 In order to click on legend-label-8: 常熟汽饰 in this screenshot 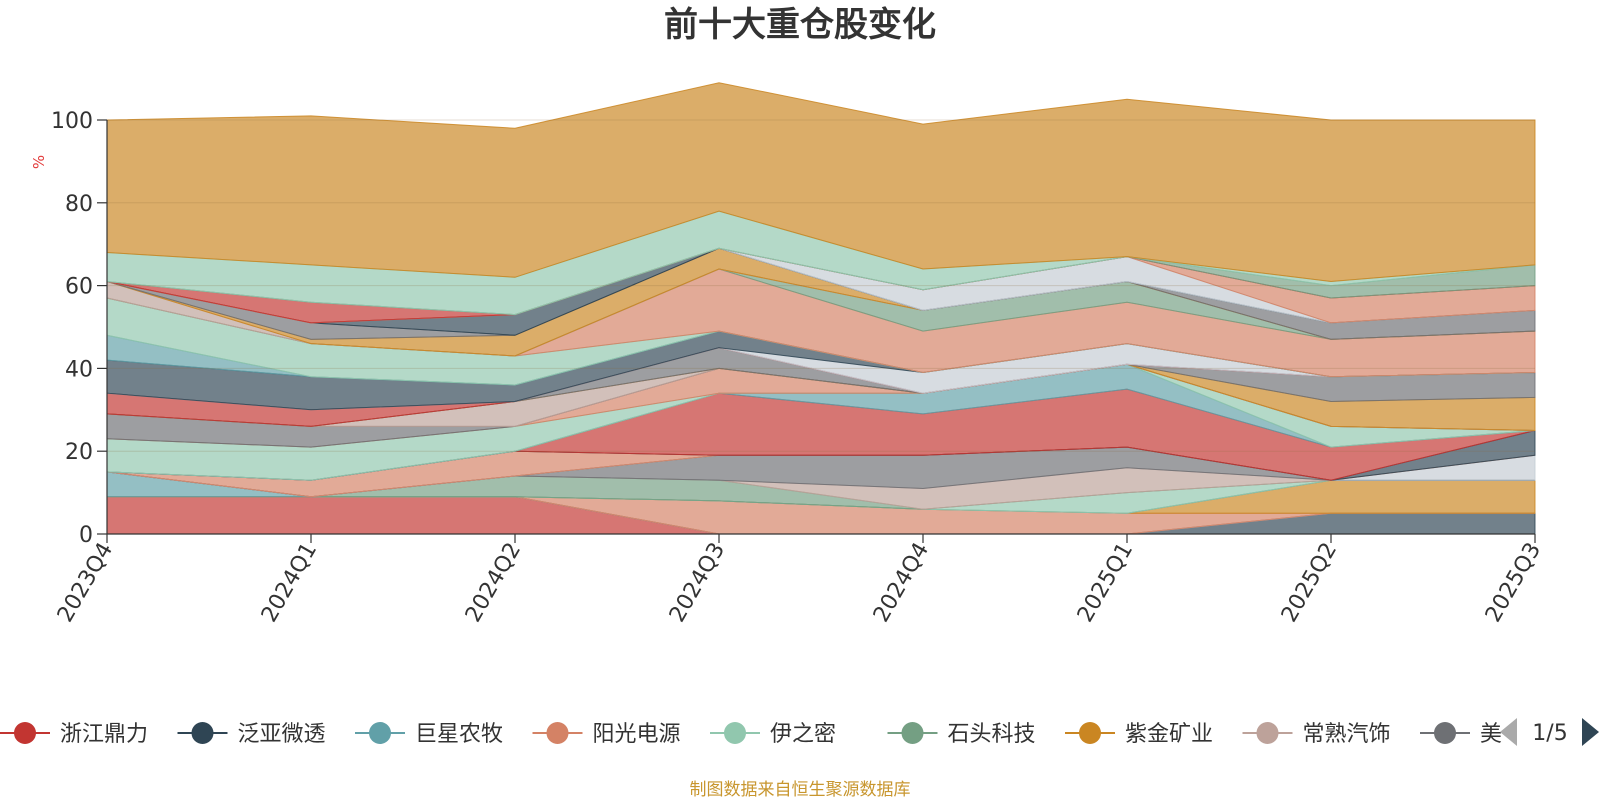, I will do `click(1347, 734)`.